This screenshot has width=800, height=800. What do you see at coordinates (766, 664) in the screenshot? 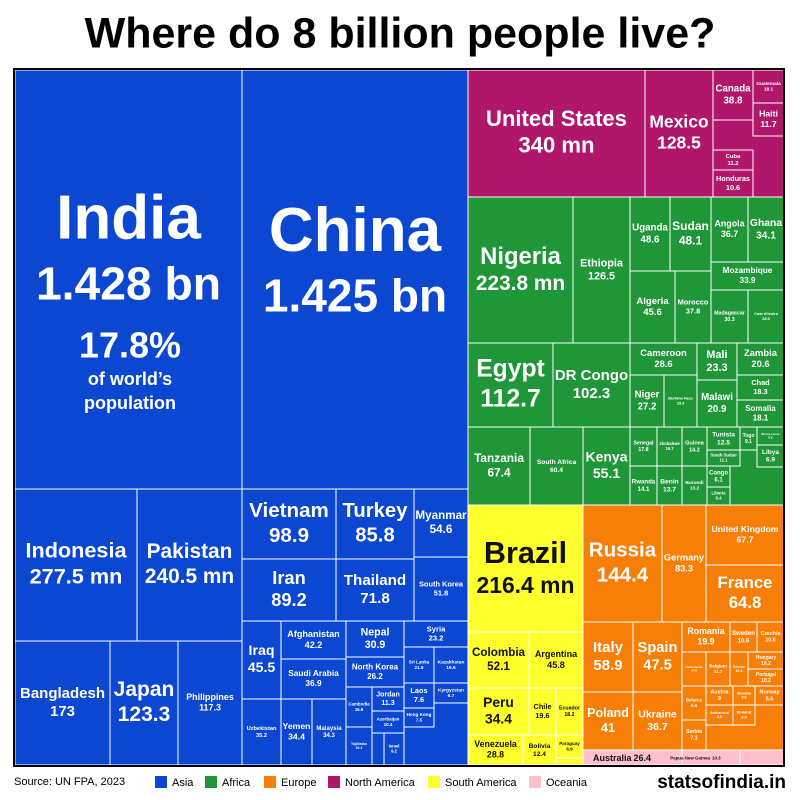
I see `tile-value: 10.2` at bounding box center [766, 664].